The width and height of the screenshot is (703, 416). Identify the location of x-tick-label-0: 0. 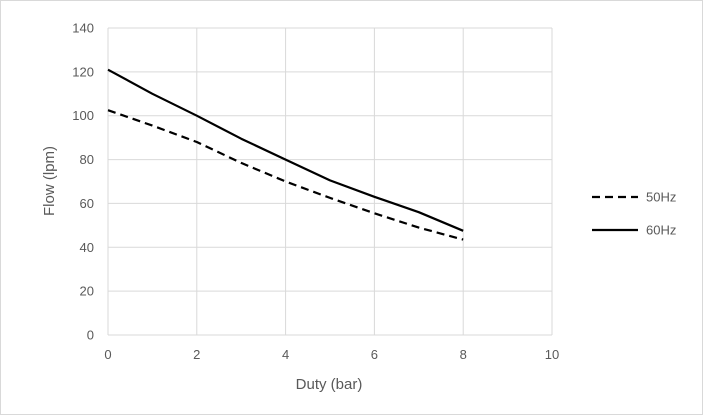
(107, 354).